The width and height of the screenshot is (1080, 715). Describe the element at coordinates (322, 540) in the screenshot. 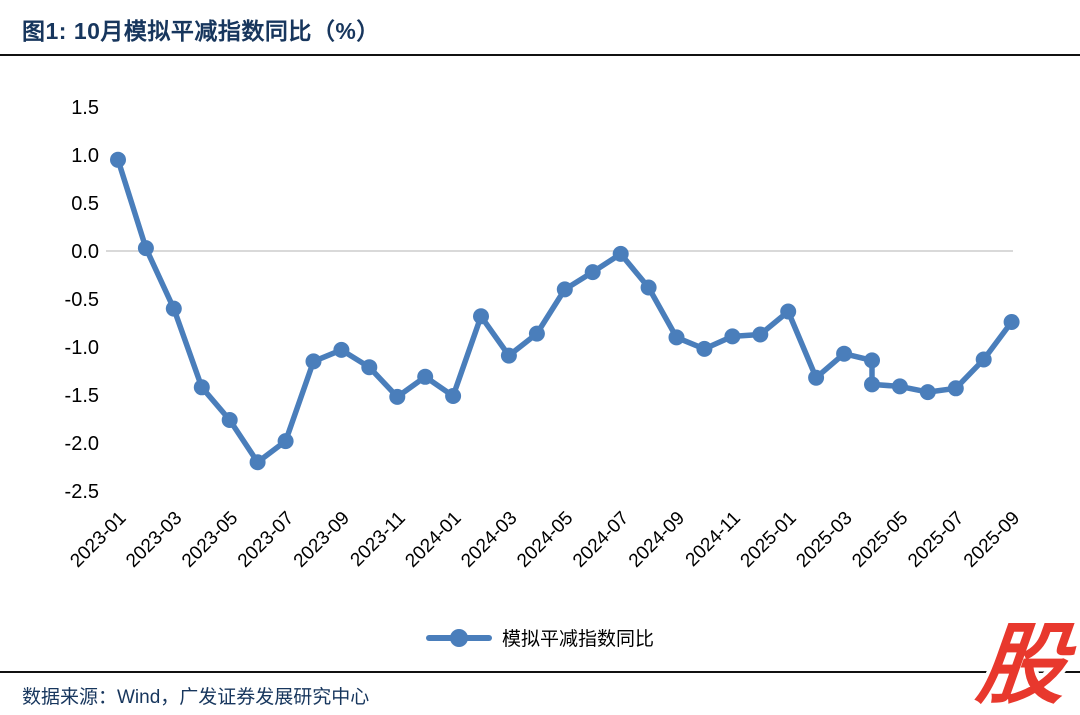

I see `x-tick-label: 2023-09` at that location.